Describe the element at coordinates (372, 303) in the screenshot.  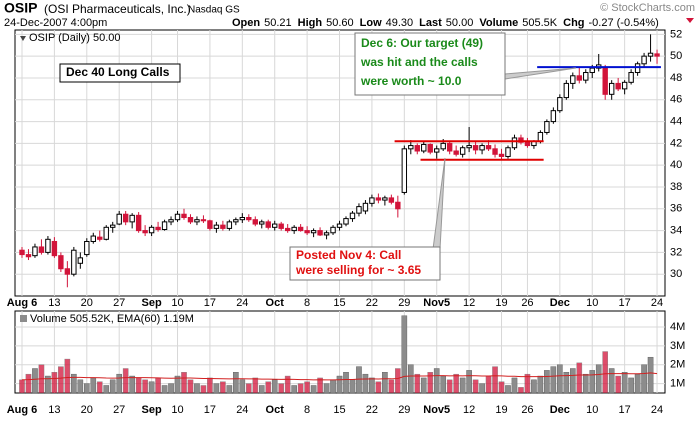
I see `x-tick-label: 22` at that location.